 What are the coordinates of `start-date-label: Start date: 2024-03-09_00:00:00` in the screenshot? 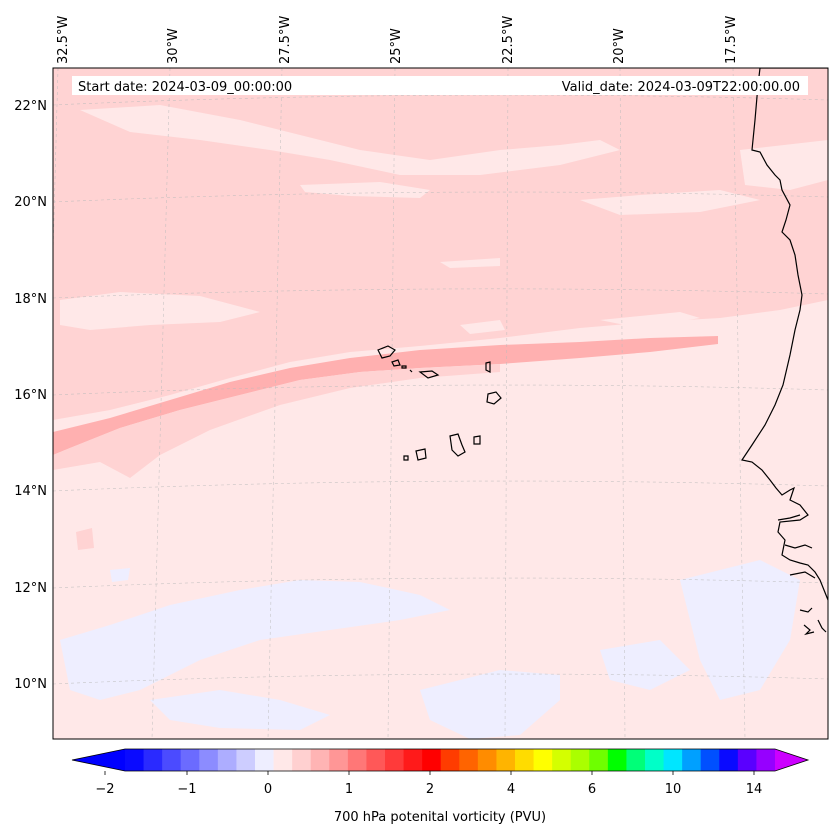 It's located at (185, 87).